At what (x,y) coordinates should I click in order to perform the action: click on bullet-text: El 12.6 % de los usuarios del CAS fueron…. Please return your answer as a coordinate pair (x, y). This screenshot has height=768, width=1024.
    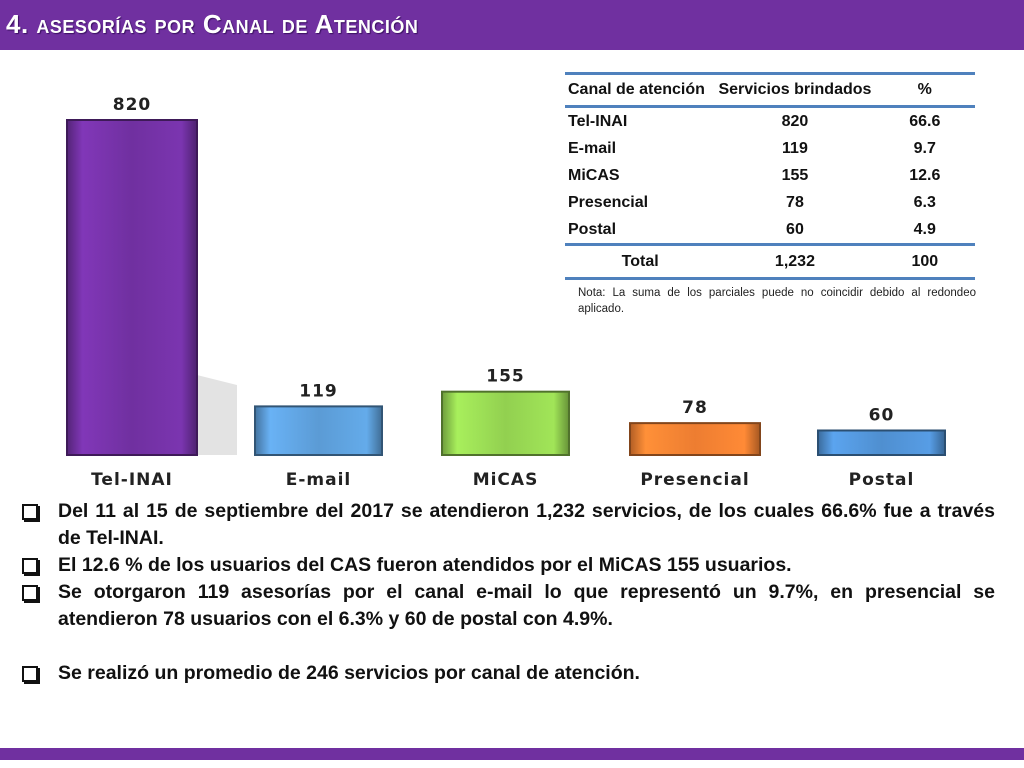
    Looking at the image, I should click on (425, 565).